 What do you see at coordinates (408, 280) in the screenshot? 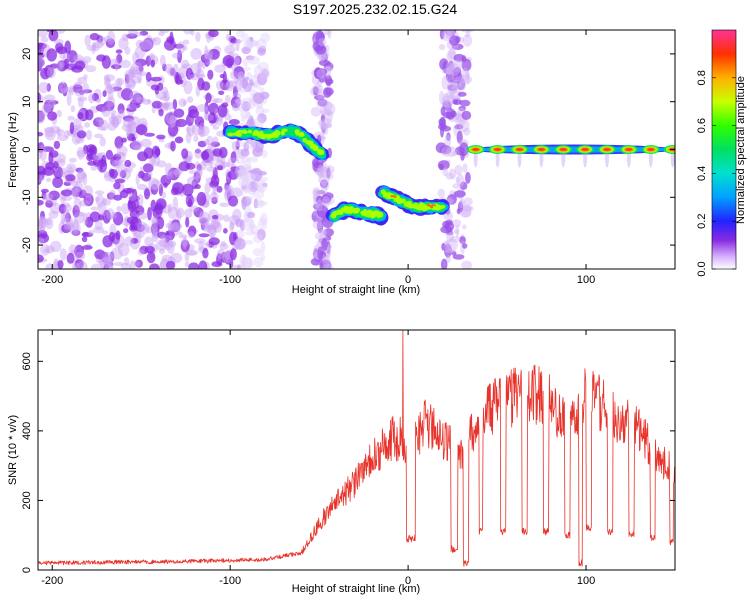
I see `spectrogram-x-tick-label: 0` at bounding box center [408, 280].